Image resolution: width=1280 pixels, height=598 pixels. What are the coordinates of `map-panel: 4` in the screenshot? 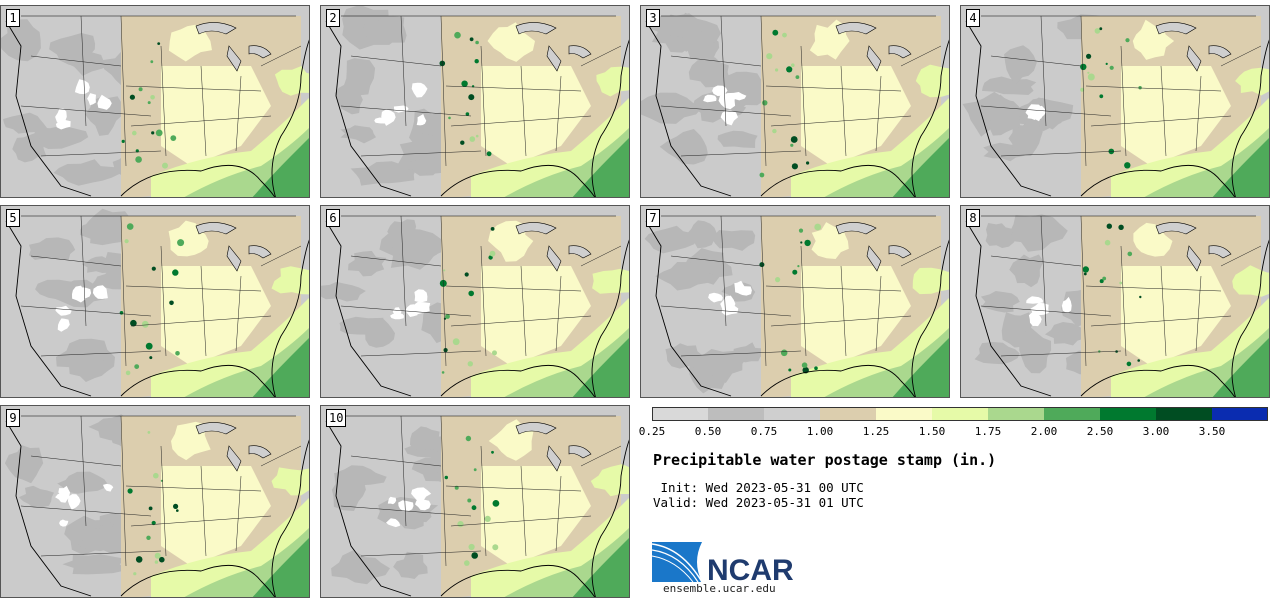 It's located at (1115, 101).